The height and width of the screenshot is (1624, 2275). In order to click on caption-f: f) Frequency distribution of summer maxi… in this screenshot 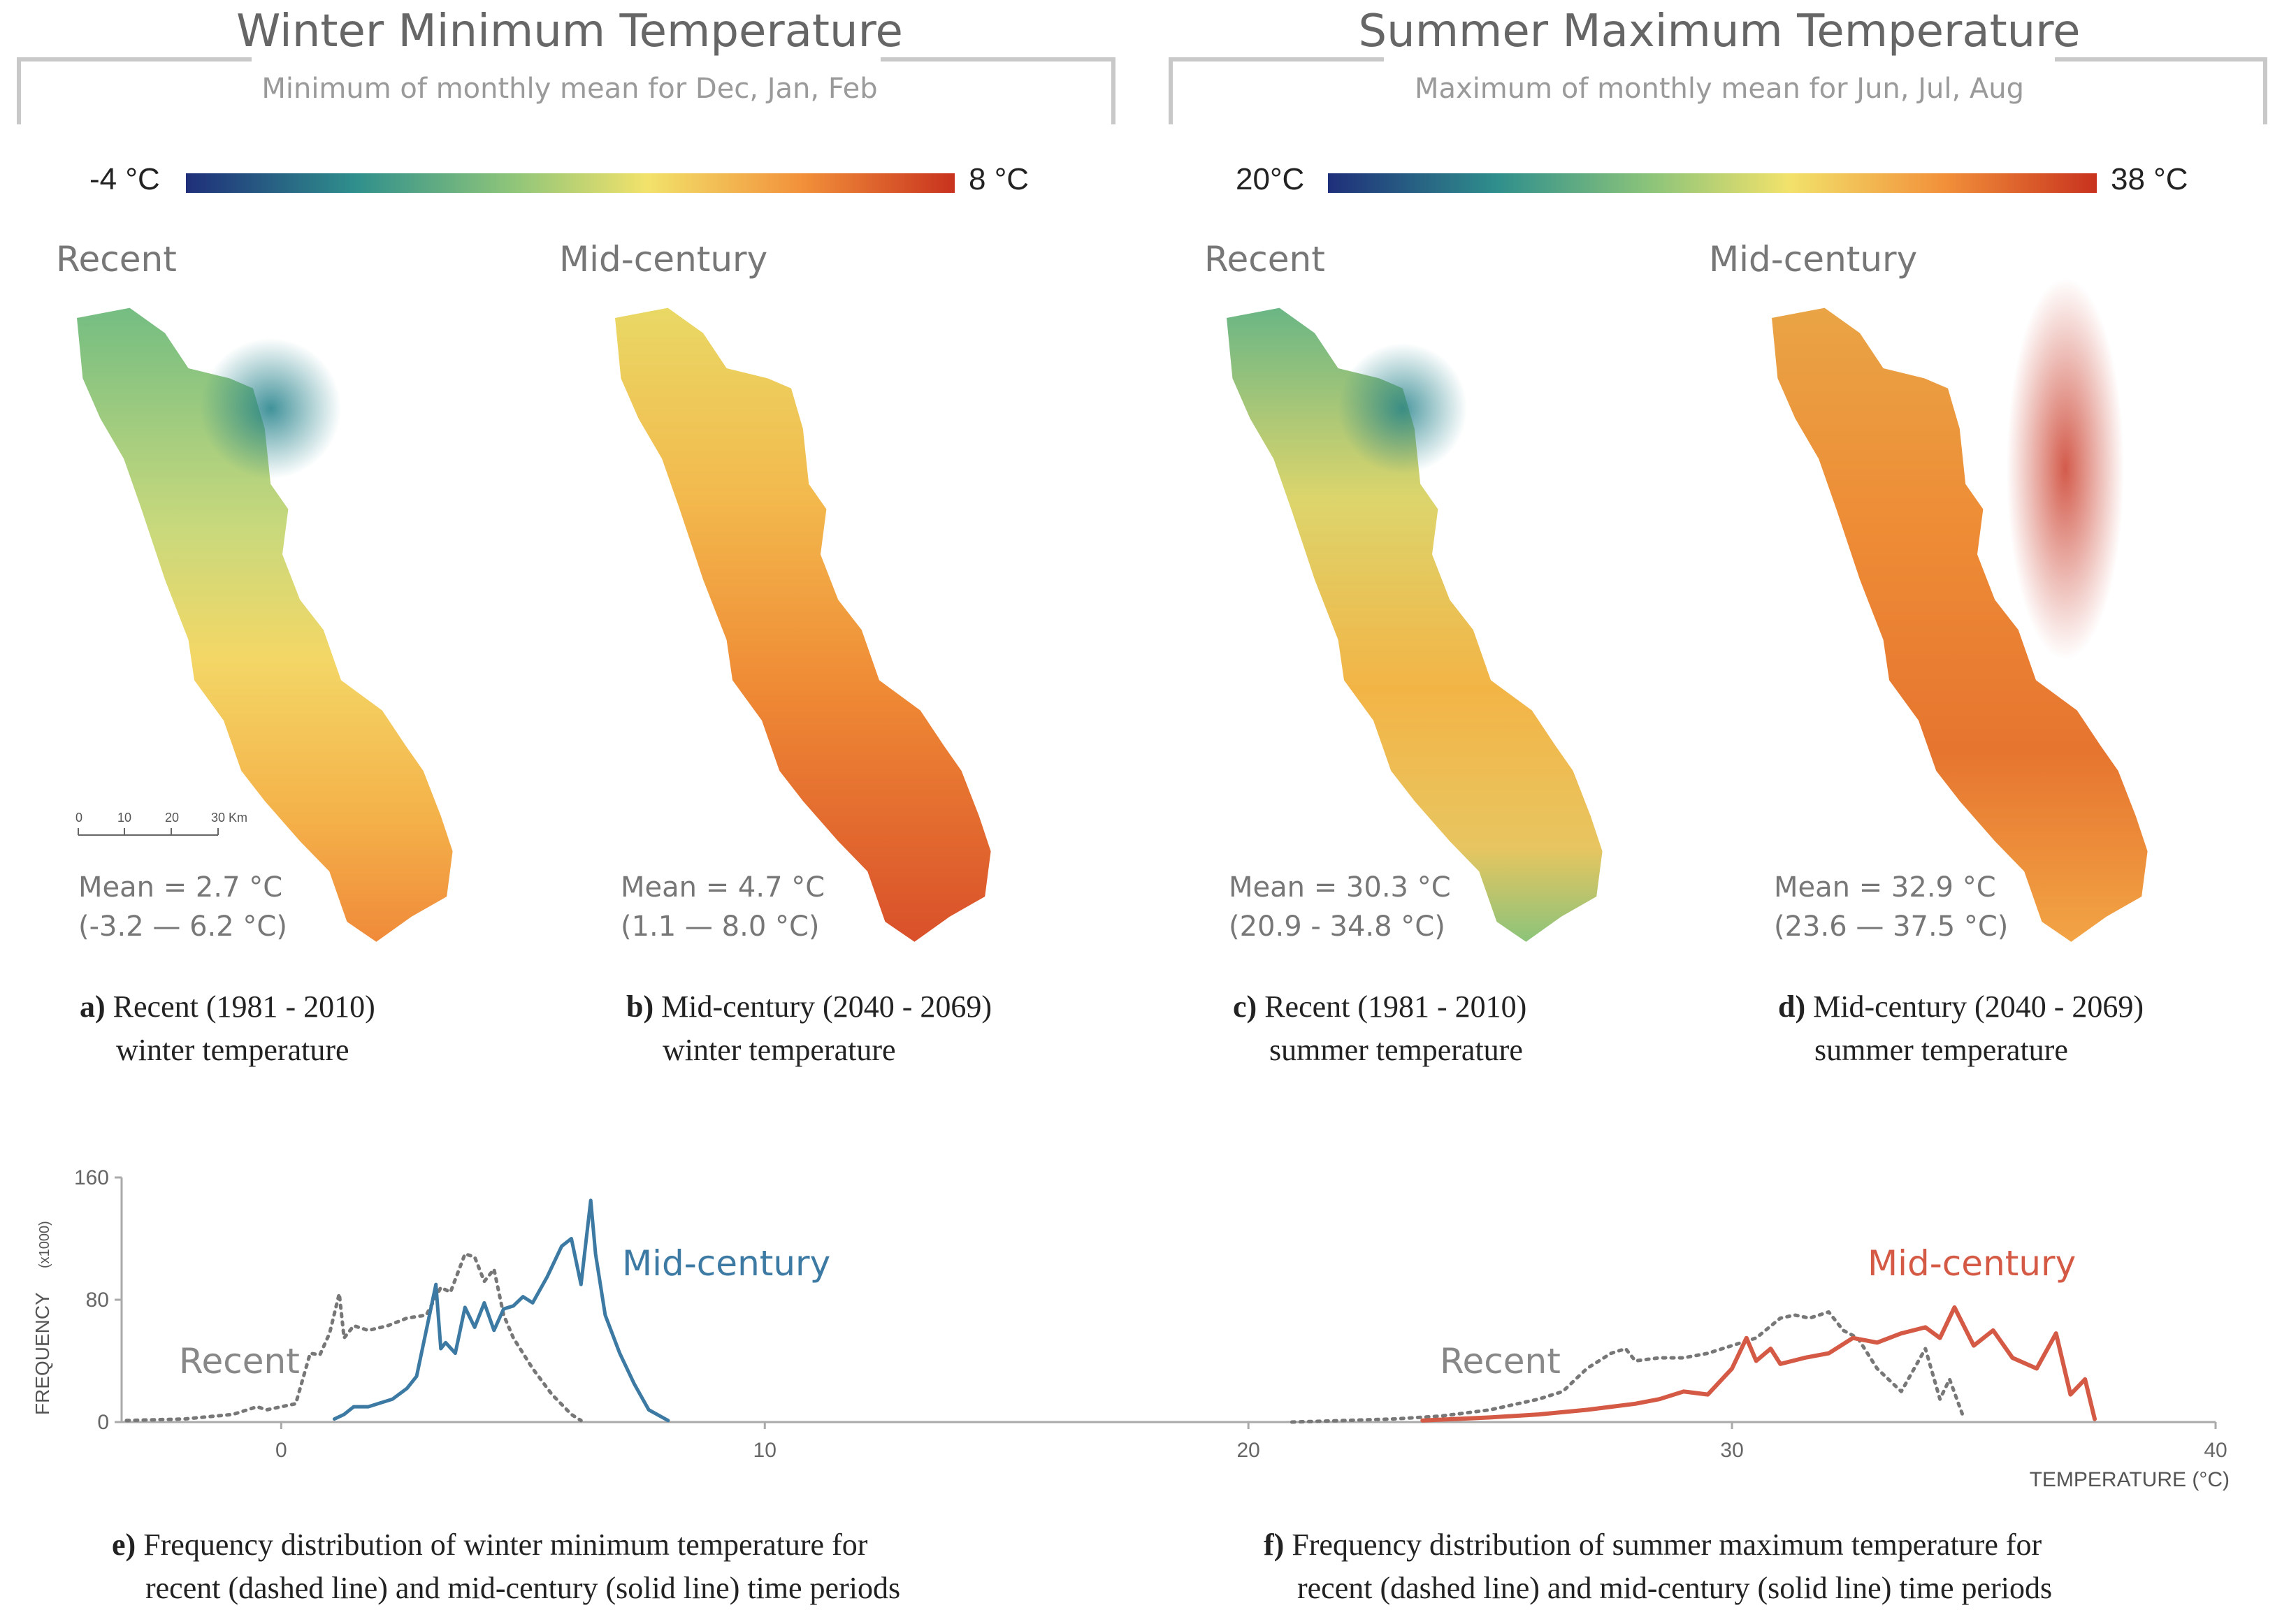, I will do `click(1658, 1567)`.